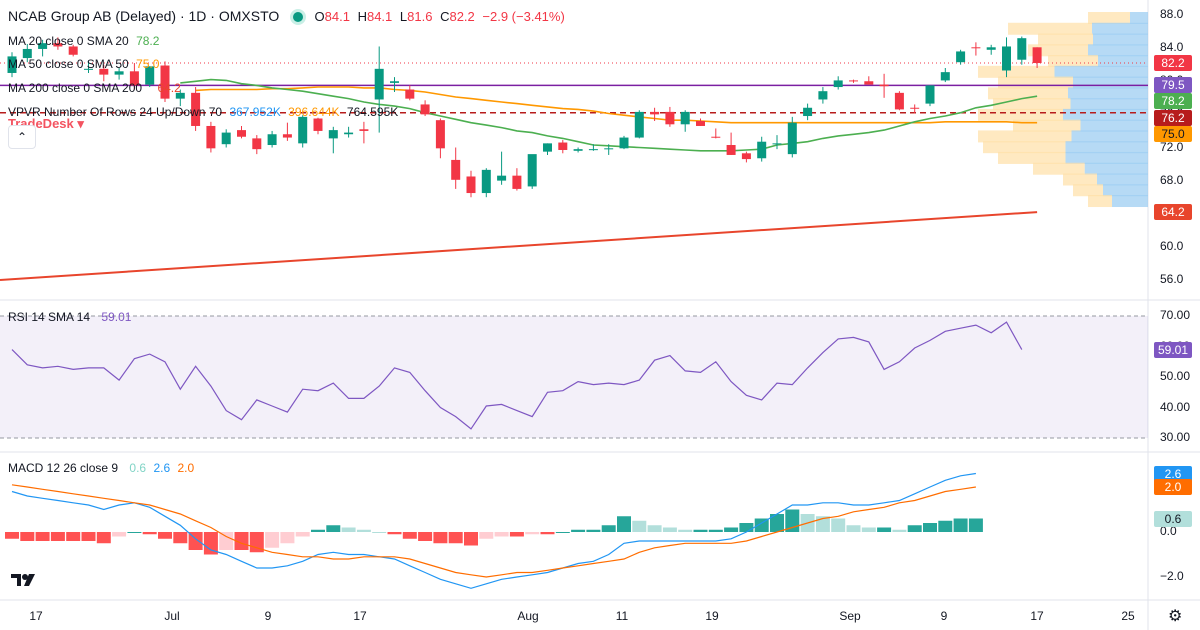  Describe the element at coordinates (445, 16) in the screenshot. I see `close-label: C` at that location.